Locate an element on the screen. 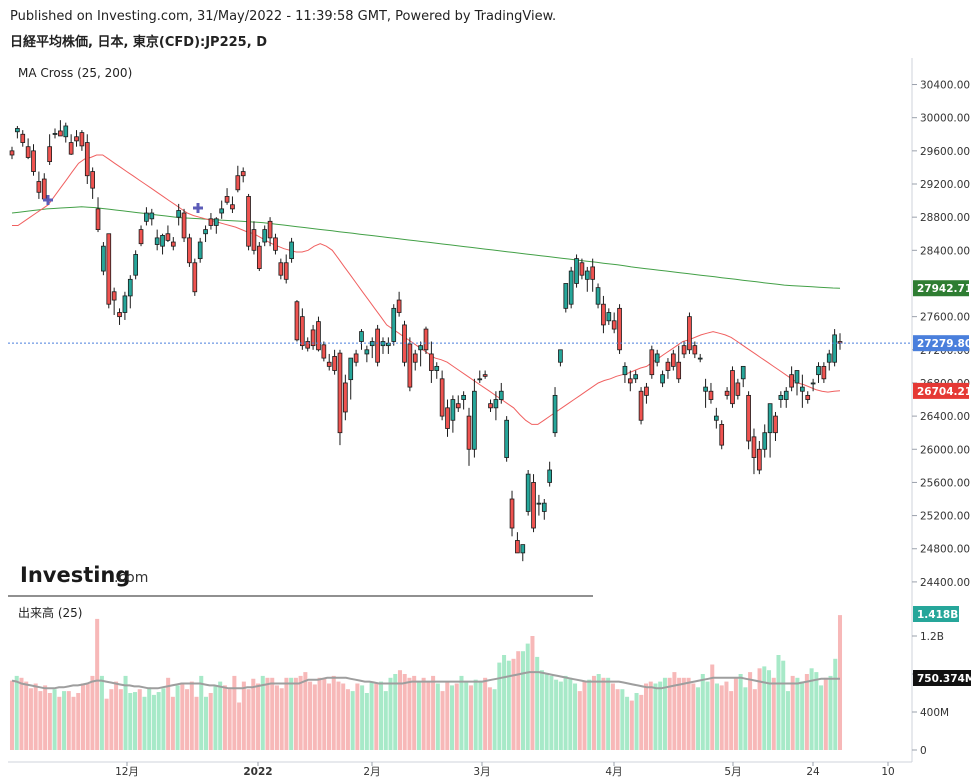  volume-bars is located at coordinates (426, 682).